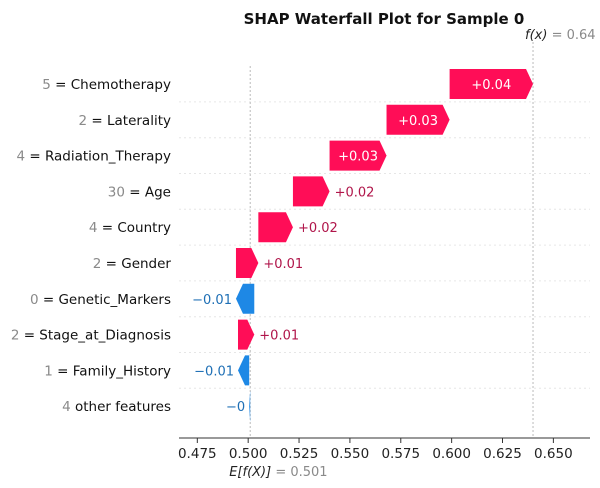 The height and width of the screenshot is (488, 600). Describe the element at coordinates (384, 19) in the screenshot. I see `chart-title: SHAP Waterfall Plot for Sample 0` at that location.